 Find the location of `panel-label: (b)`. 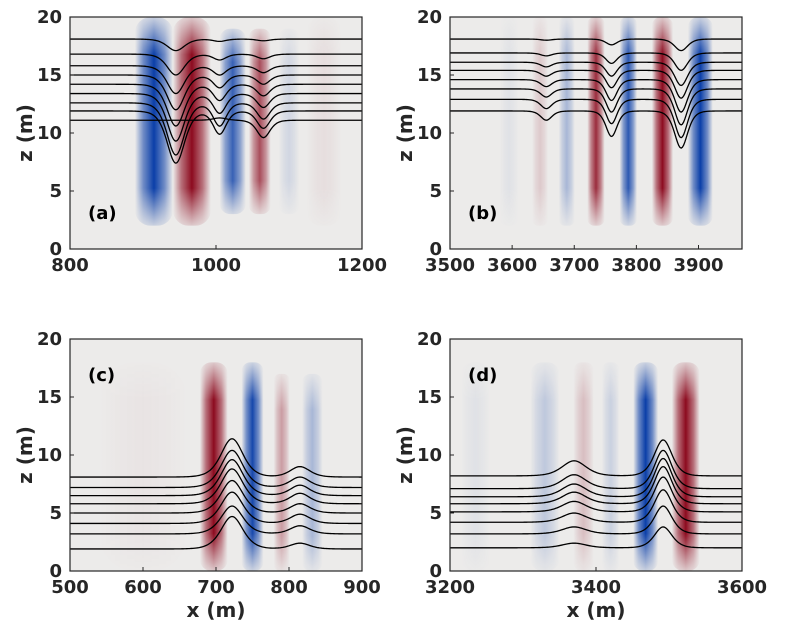

panel-label: (b) is located at coordinates (482, 213).